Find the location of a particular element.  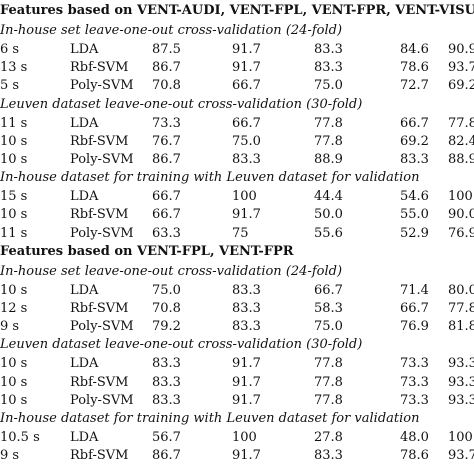

table-cell: 84.6 is located at coordinates (414, 49).